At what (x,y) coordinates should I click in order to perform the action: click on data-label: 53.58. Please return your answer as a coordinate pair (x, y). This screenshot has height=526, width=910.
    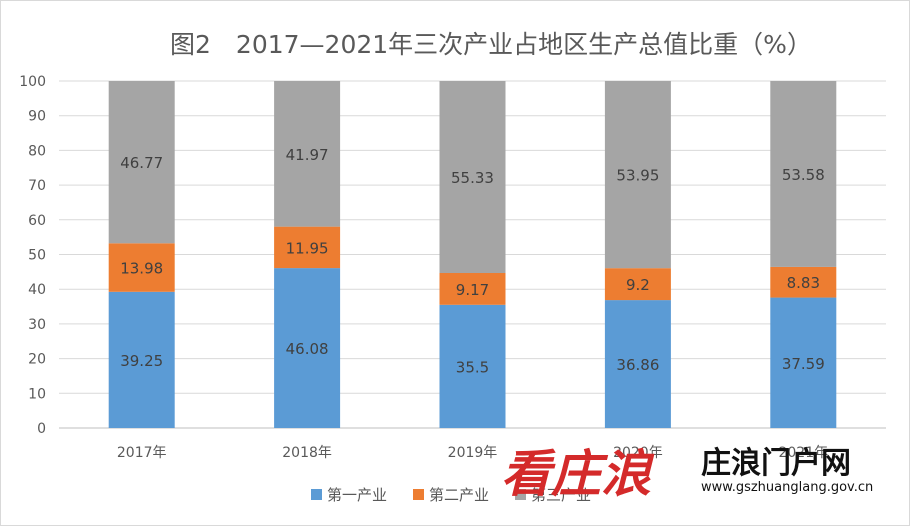
    Looking at the image, I should click on (803, 175).